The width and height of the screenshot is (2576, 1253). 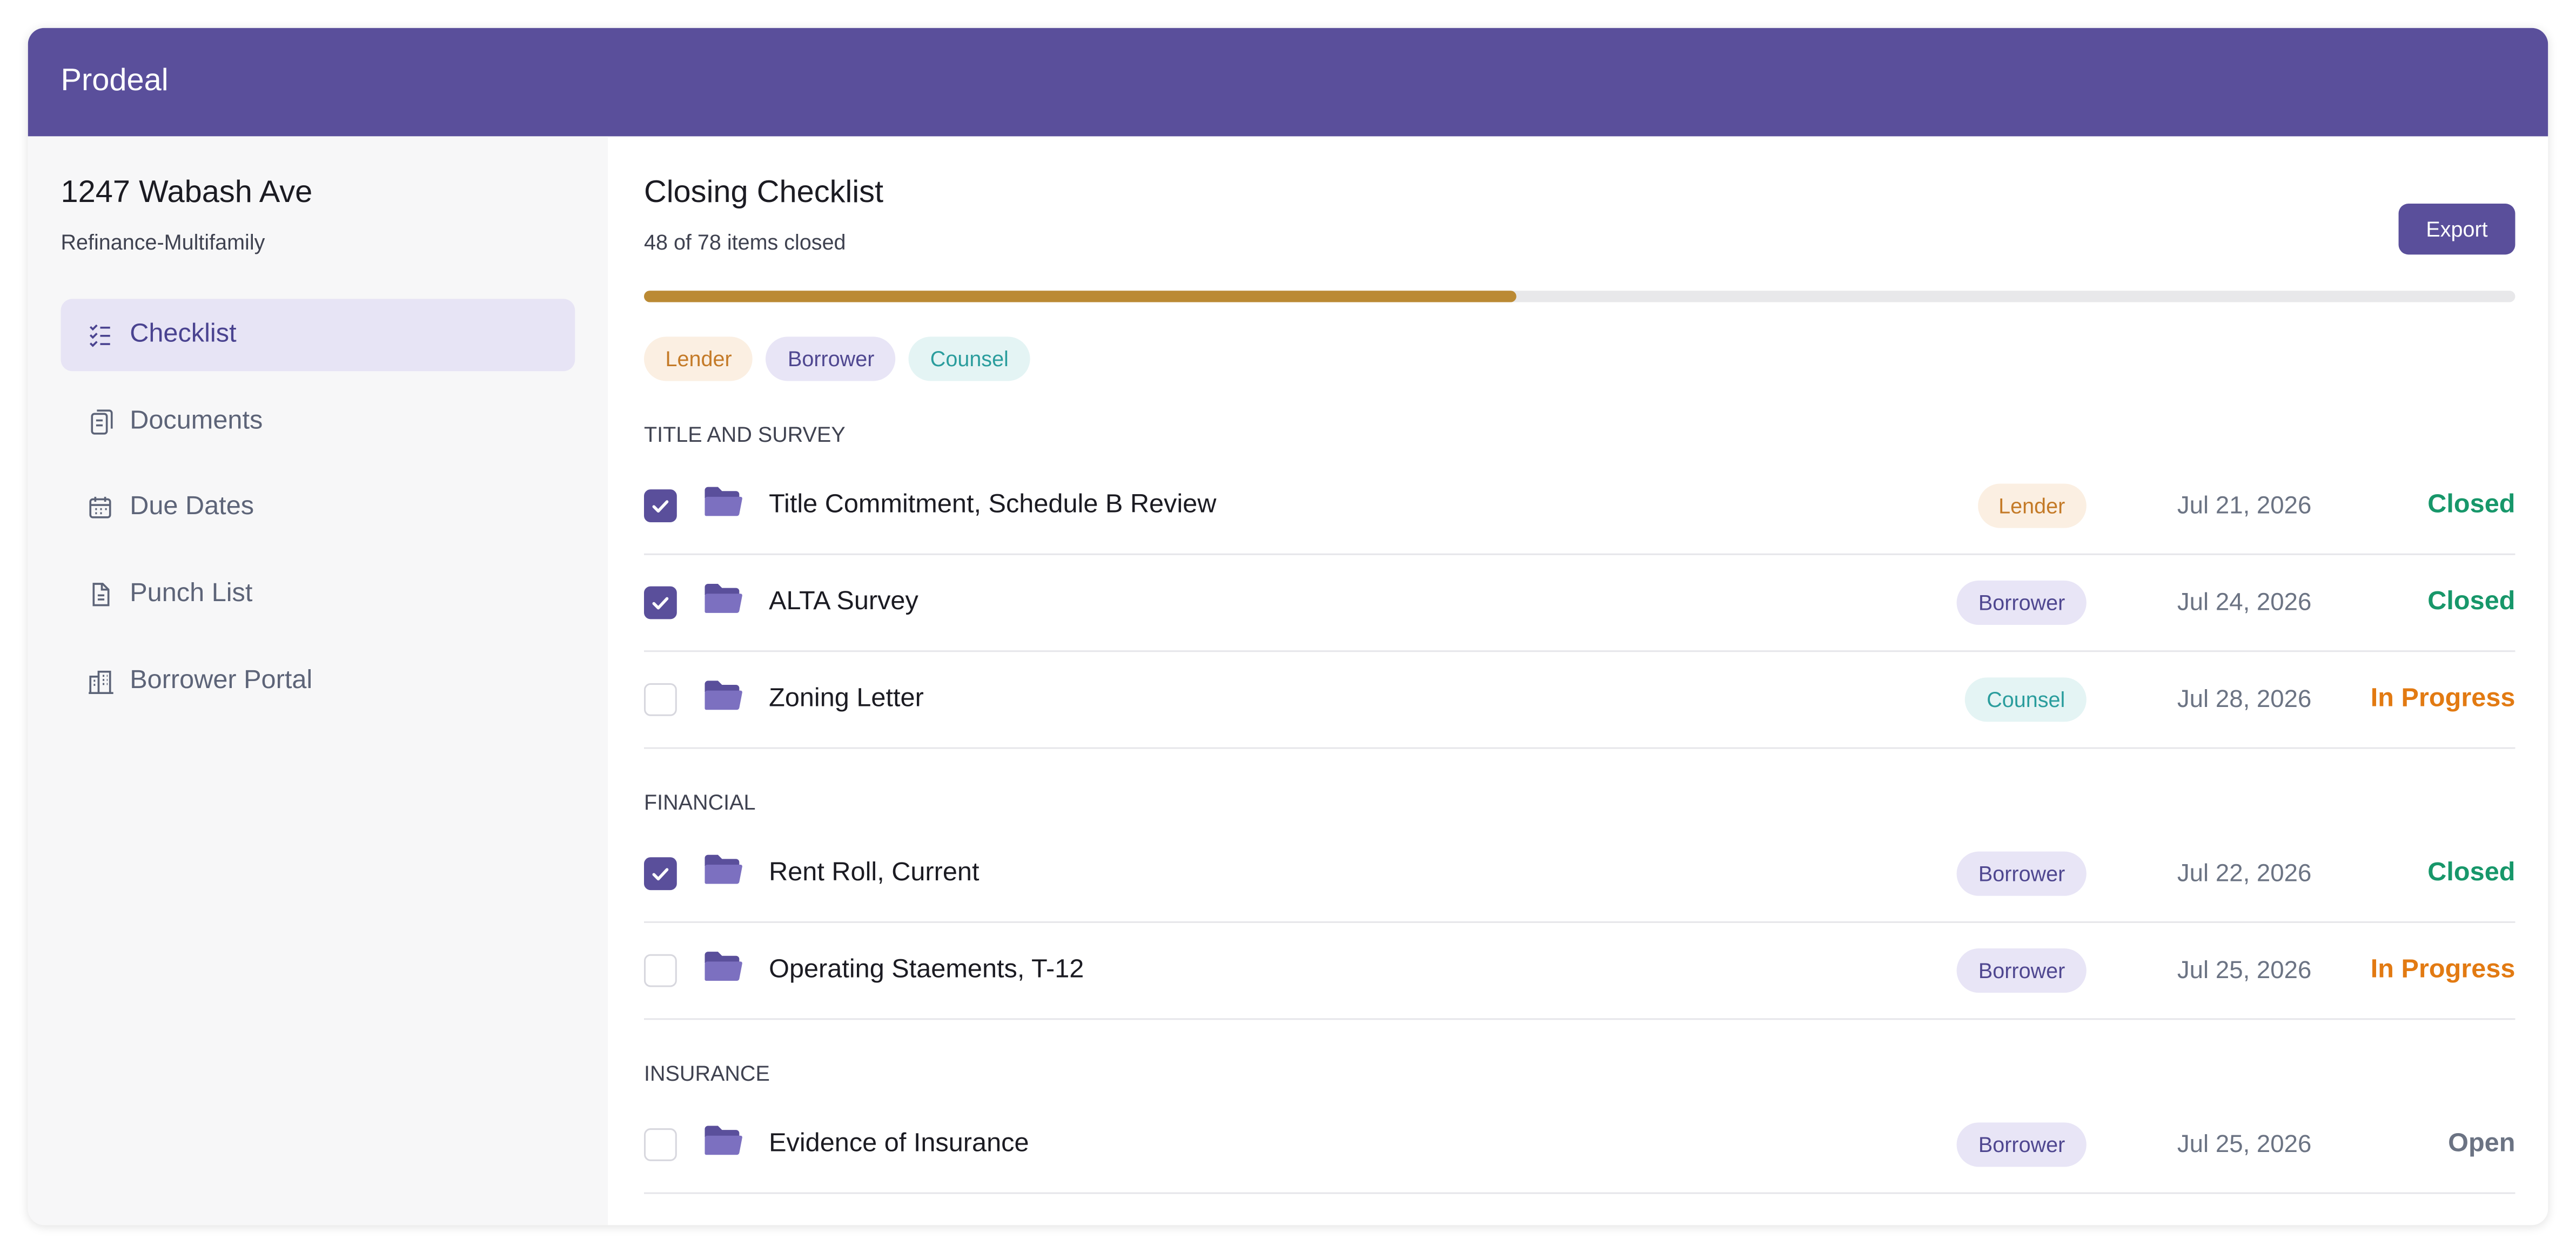 What do you see at coordinates (1288, 82) in the screenshot?
I see `top-bar: Prodeal` at bounding box center [1288, 82].